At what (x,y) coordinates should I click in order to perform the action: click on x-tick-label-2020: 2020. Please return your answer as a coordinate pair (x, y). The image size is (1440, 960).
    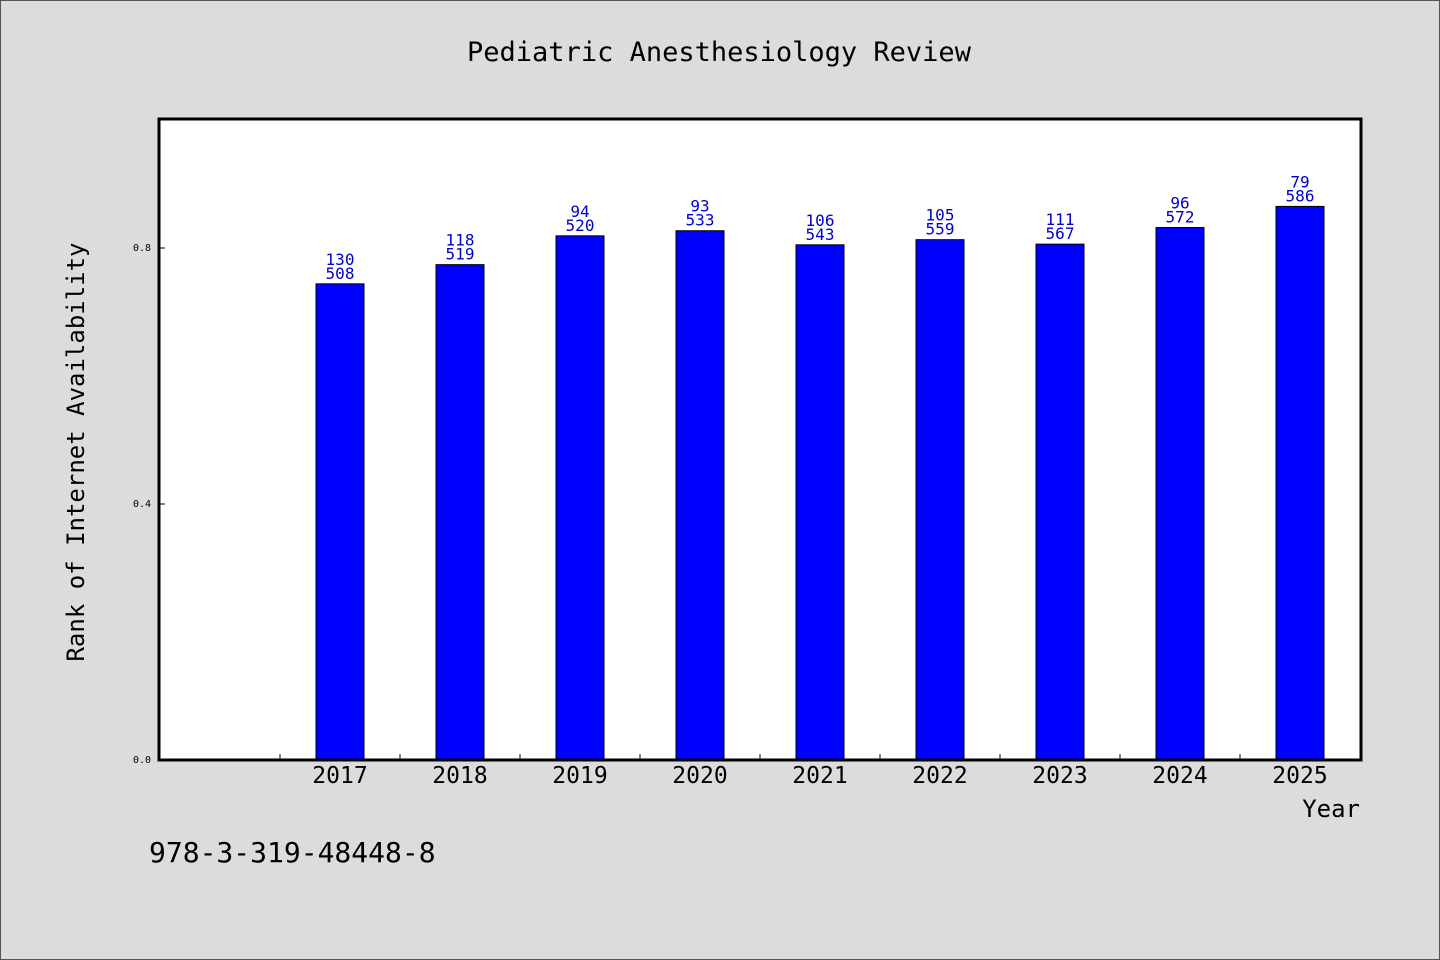
    Looking at the image, I should click on (699, 776).